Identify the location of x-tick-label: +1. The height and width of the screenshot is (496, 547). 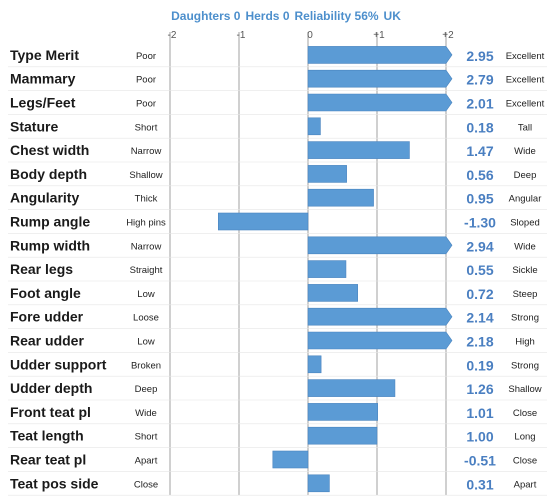
(379, 35).